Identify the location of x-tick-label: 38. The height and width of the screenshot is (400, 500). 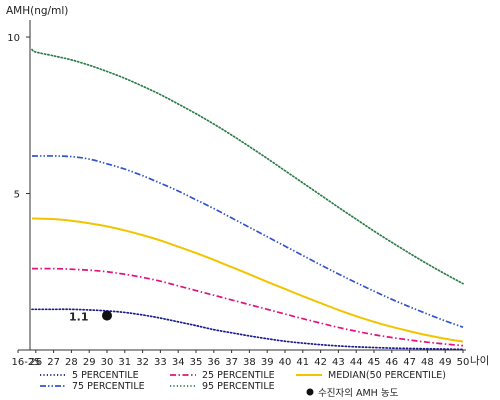
(249, 362).